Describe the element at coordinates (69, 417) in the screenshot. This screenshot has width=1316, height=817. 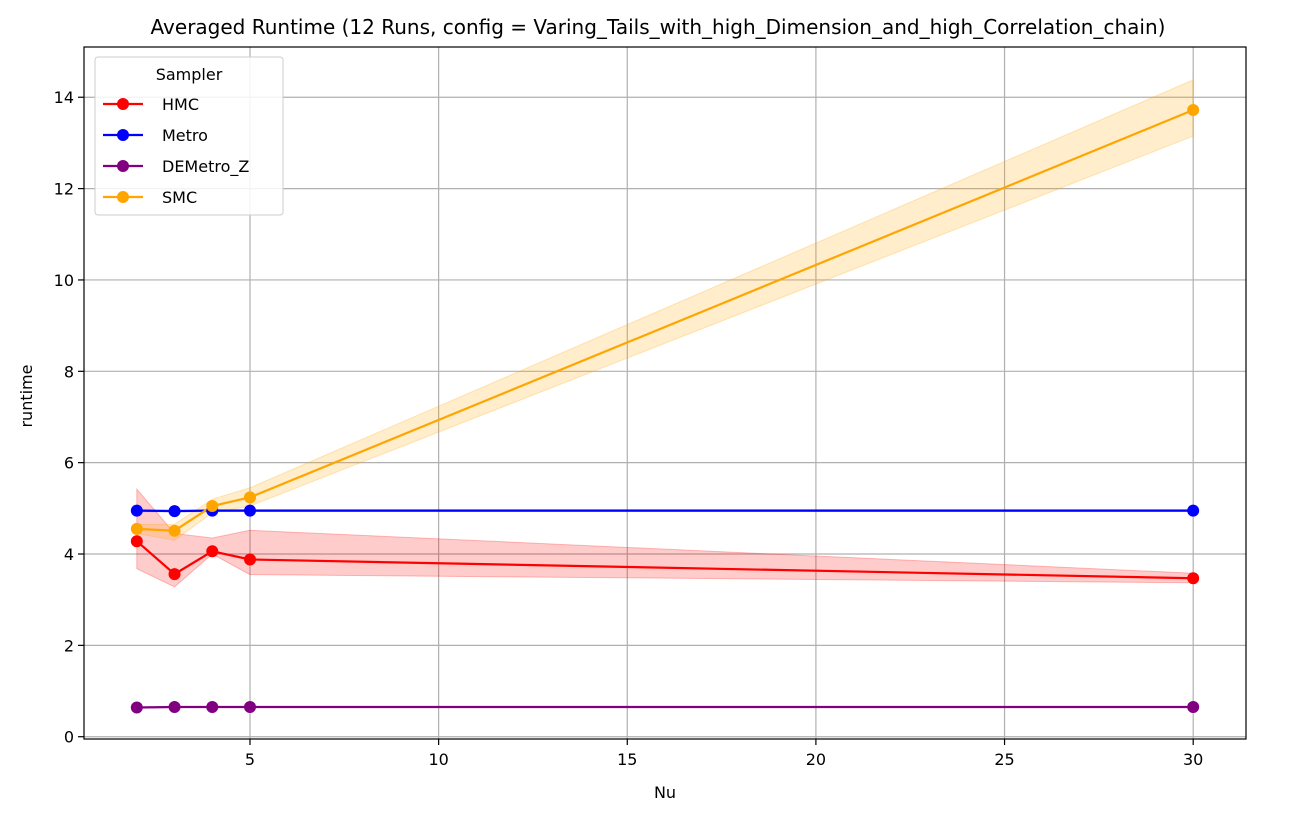
I see `y-axis-ticks: 0 2 4 6 8 10 12 14` at that location.